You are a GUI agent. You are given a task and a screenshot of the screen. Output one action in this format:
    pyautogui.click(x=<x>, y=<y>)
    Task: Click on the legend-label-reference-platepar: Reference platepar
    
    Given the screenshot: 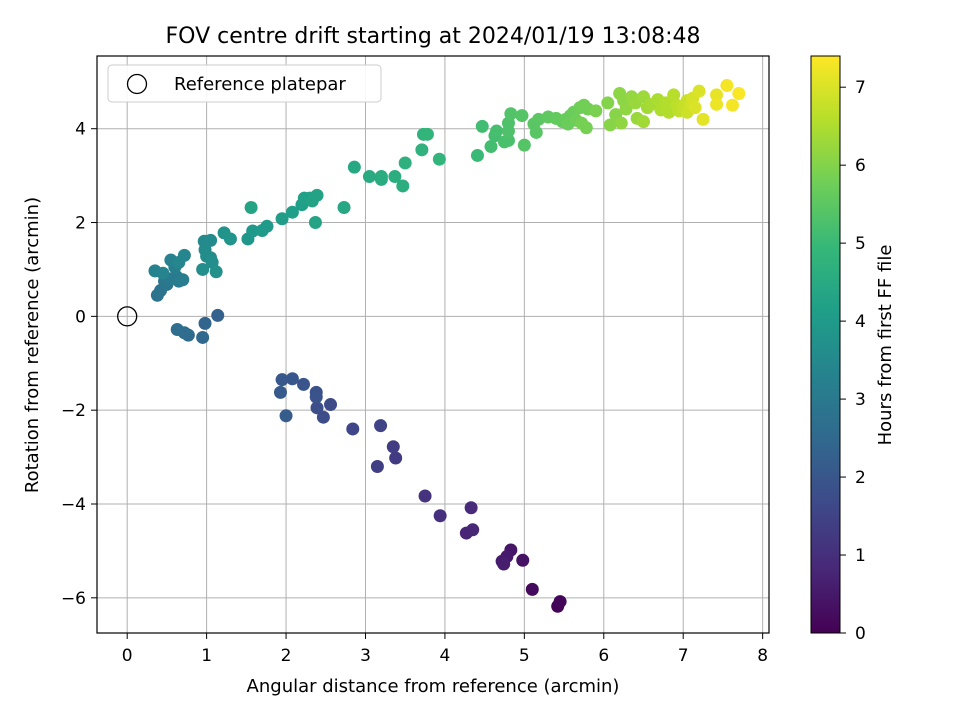 What is the action you would take?
    pyautogui.click(x=260, y=84)
    